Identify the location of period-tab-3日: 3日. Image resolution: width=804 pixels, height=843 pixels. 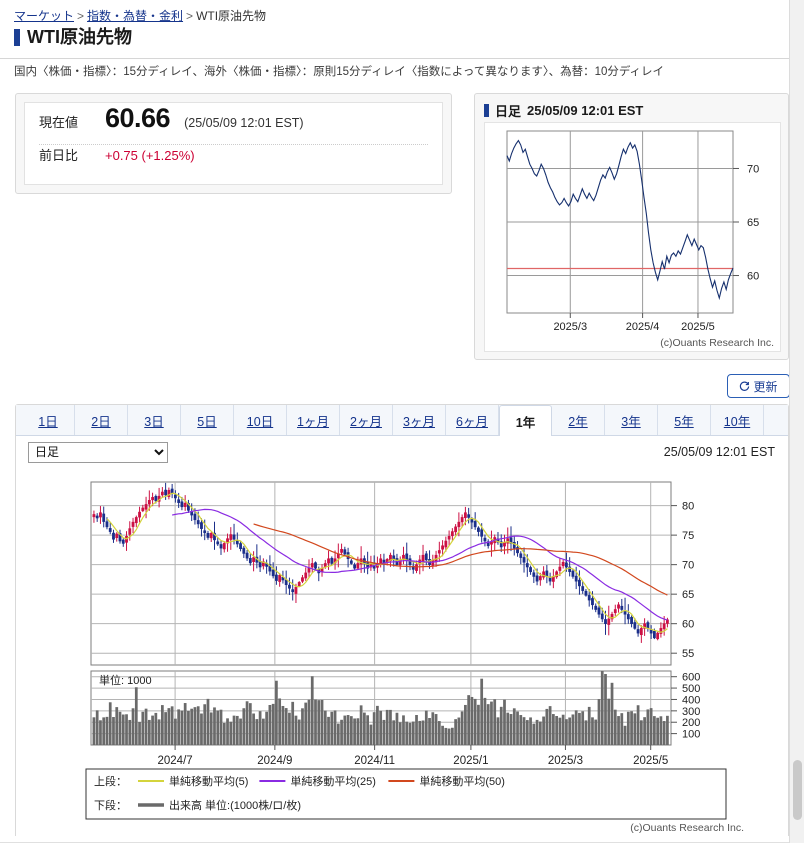
(154, 420).